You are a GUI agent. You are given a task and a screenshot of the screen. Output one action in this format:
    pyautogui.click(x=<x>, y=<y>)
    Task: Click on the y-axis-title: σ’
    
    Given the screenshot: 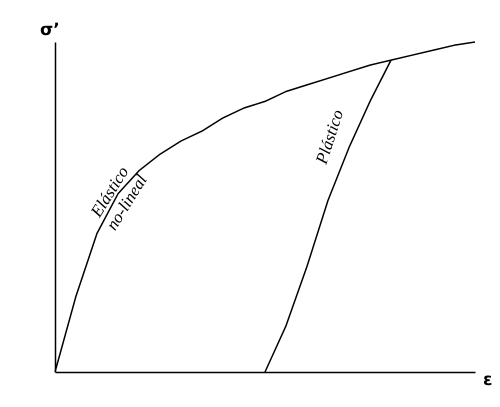 What is the action you would take?
    pyautogui.click(x=50, y=30)
    